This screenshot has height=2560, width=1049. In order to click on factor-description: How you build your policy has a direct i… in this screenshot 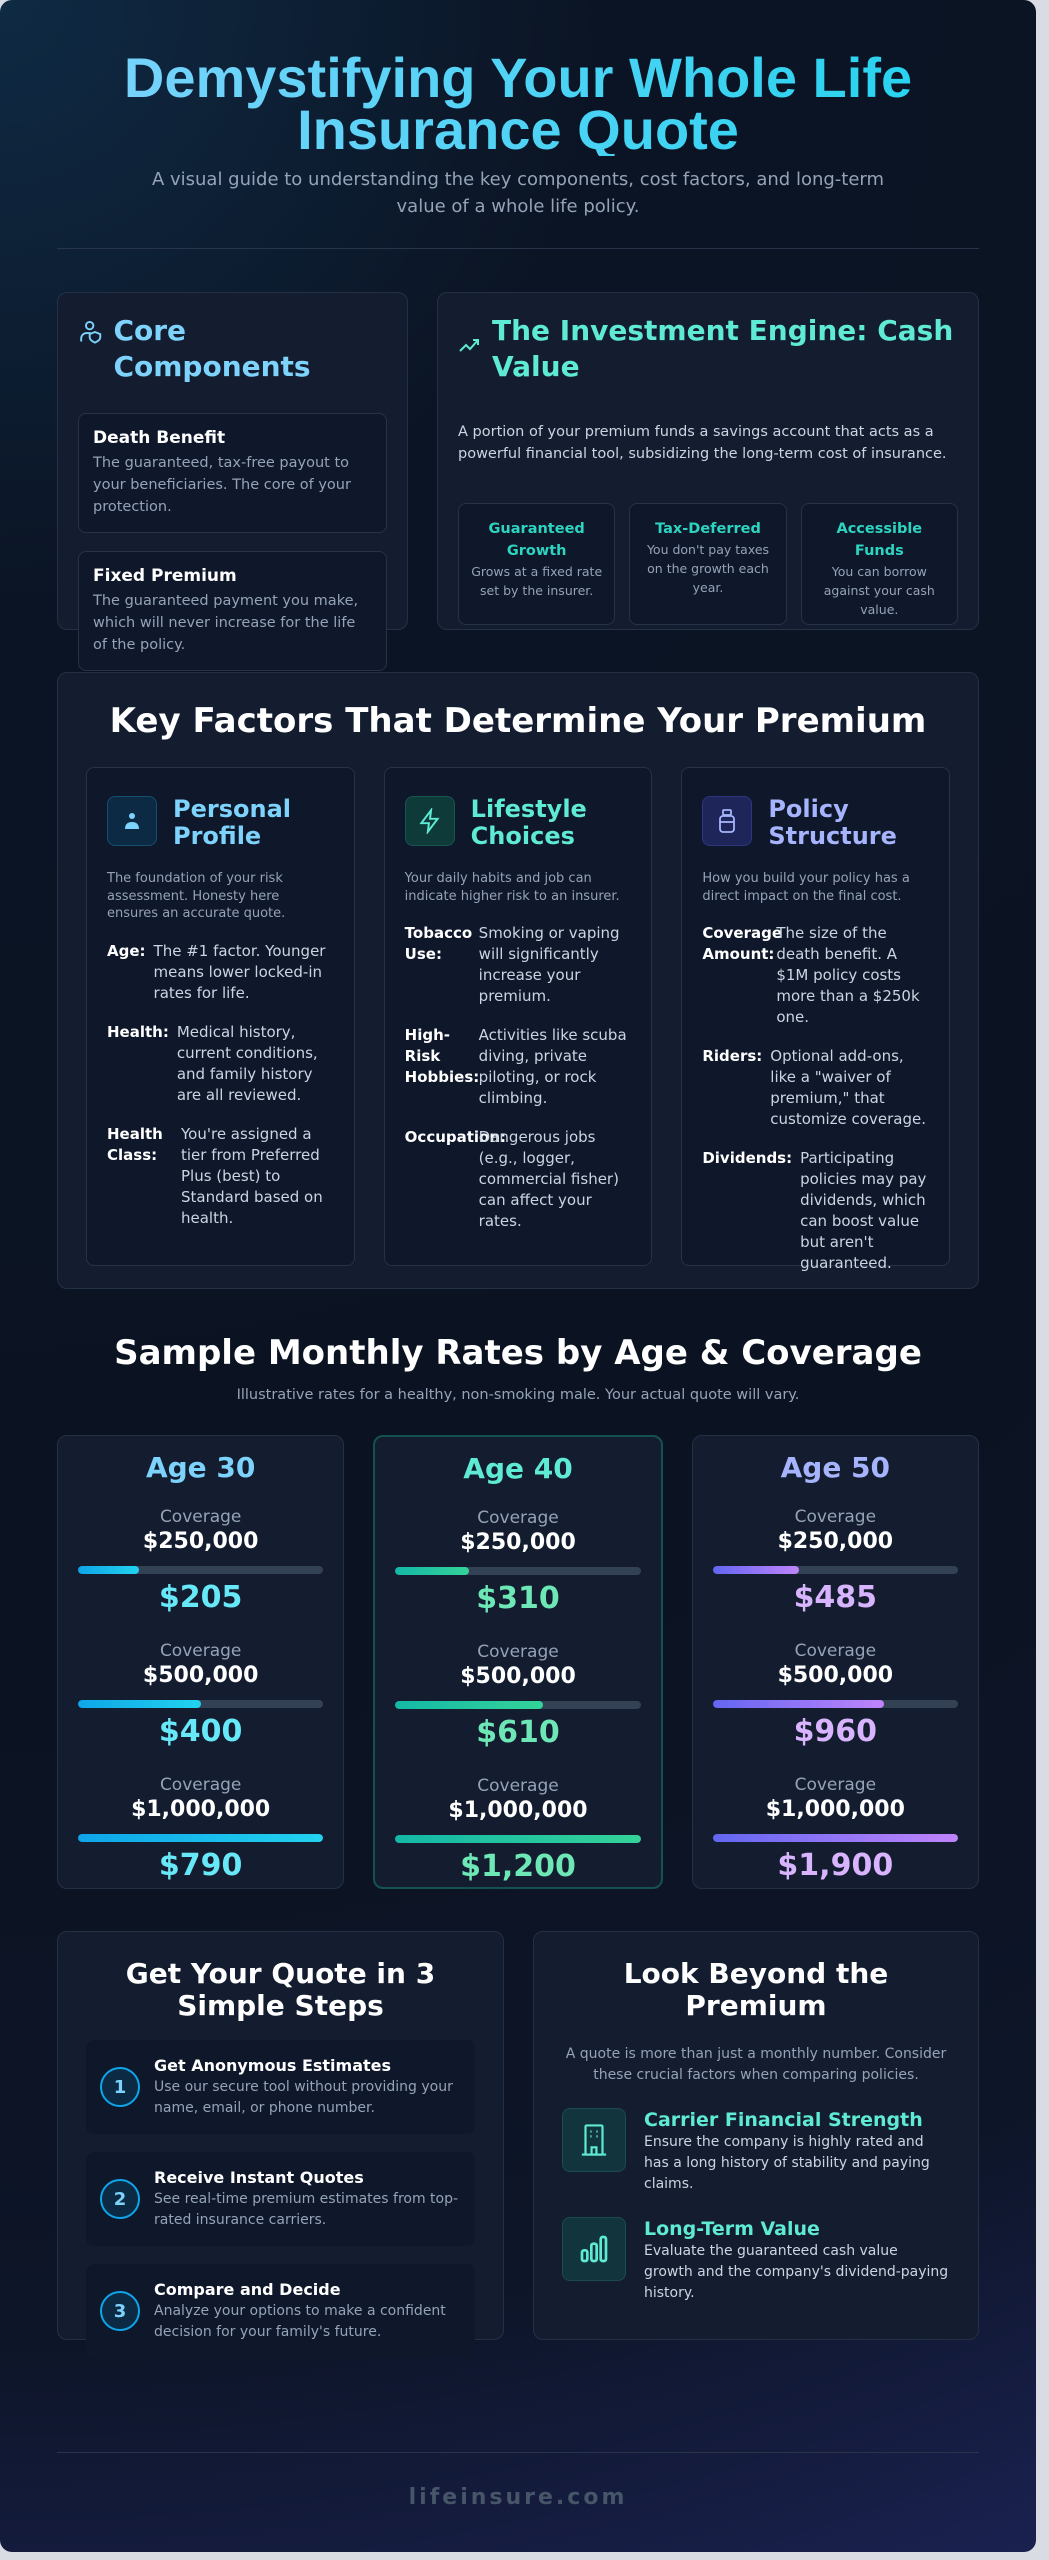, I will do `click(806, 887)`.